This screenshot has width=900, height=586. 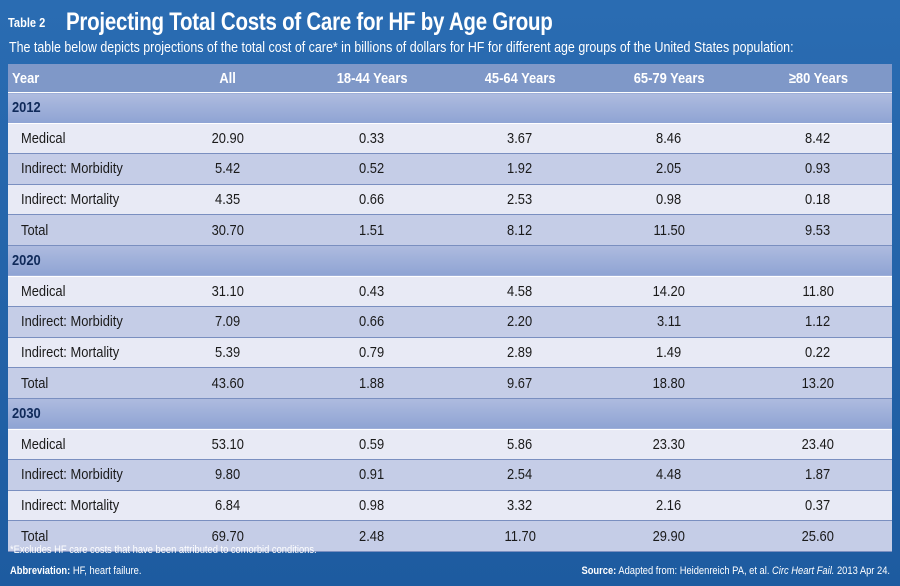 I want to click on table-row: Indirect: Mortality 5.39 0.79 2.89 1.49 0.22, so click(x=450, y=353).